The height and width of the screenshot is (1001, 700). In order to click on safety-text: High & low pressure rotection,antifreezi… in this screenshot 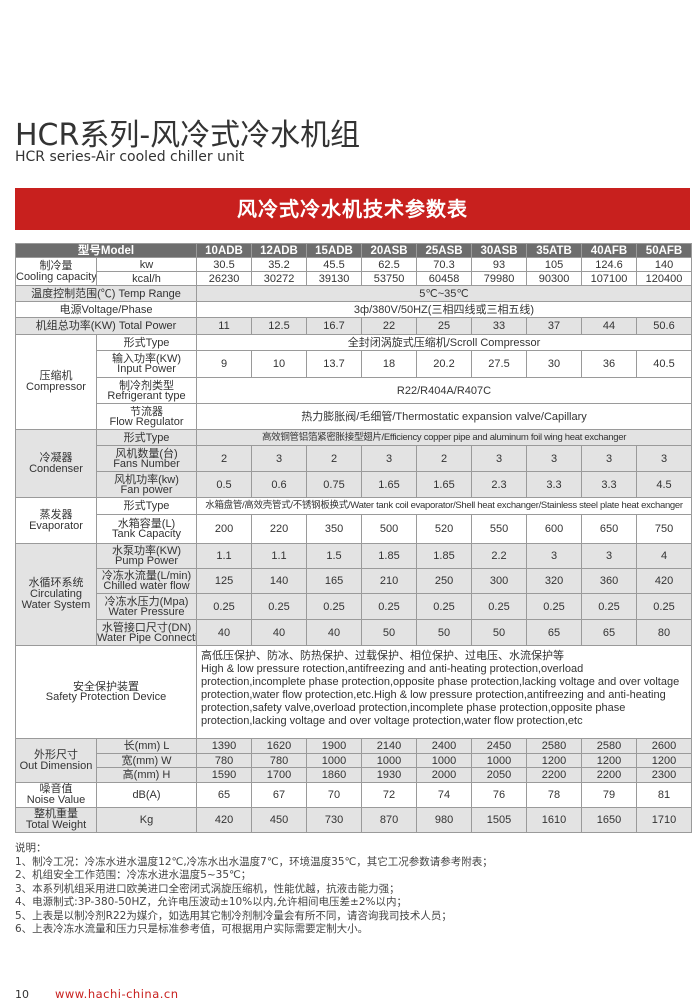, I will do `click(440, 695)`.